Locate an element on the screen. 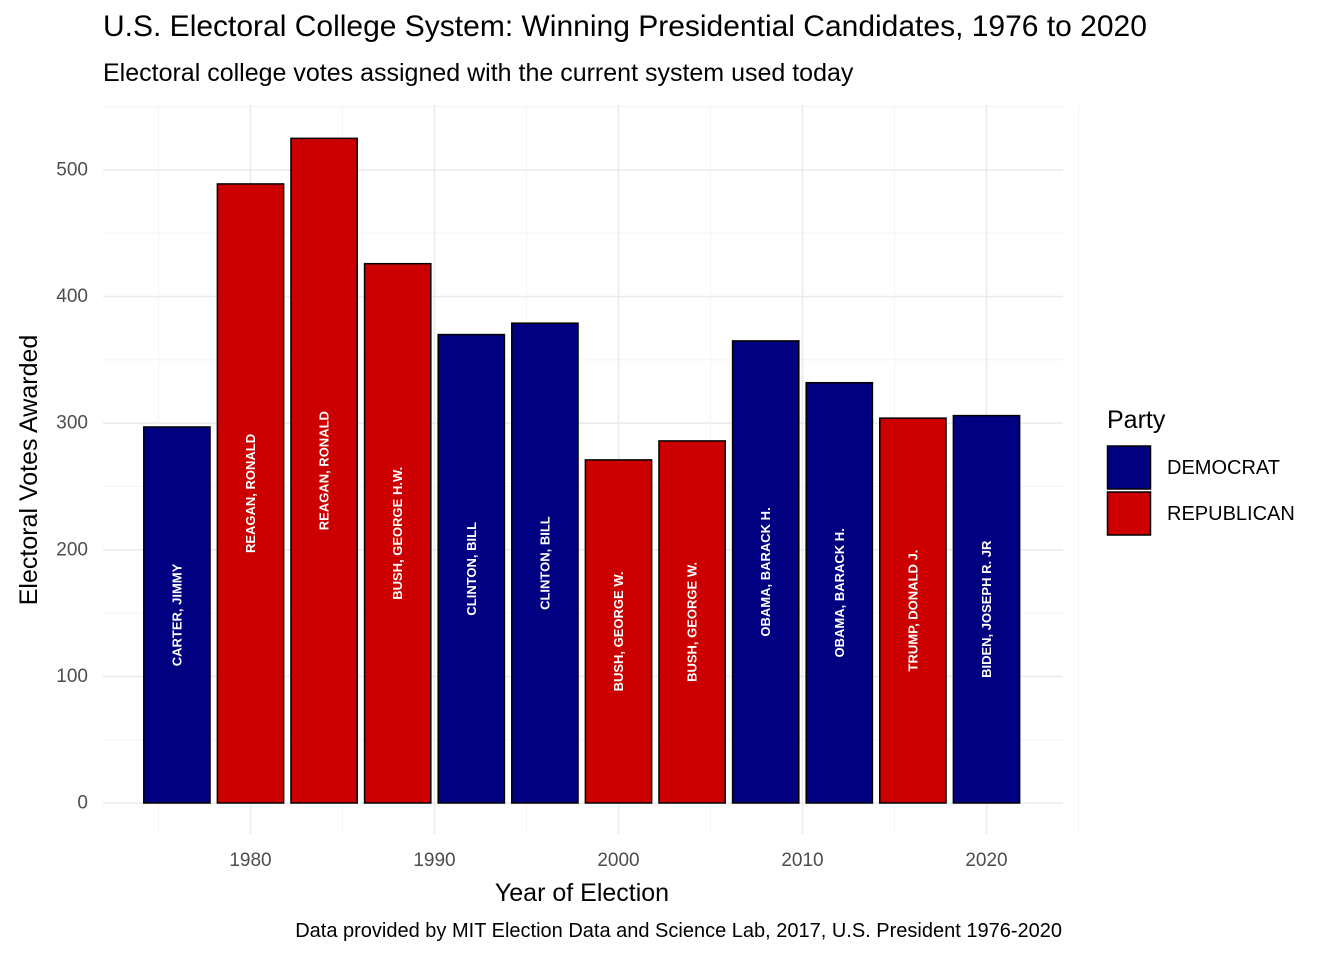 The height and width of the screenshot is (960, 1344). bar-label-1976: CARTER, JIMMY is located at coordinates (176, 614).